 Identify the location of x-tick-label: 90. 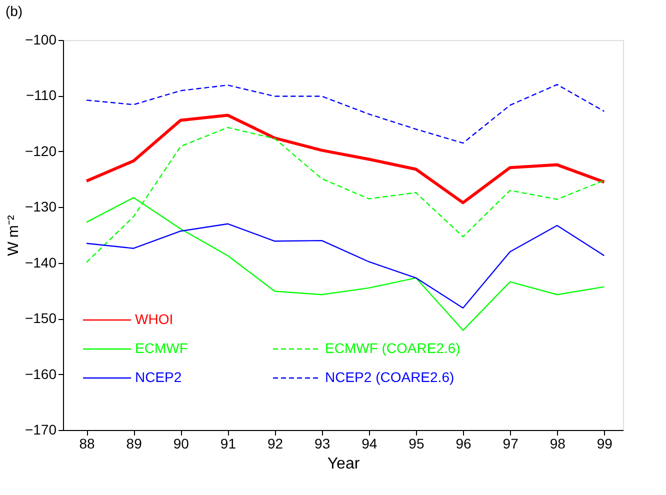
(181, 444).